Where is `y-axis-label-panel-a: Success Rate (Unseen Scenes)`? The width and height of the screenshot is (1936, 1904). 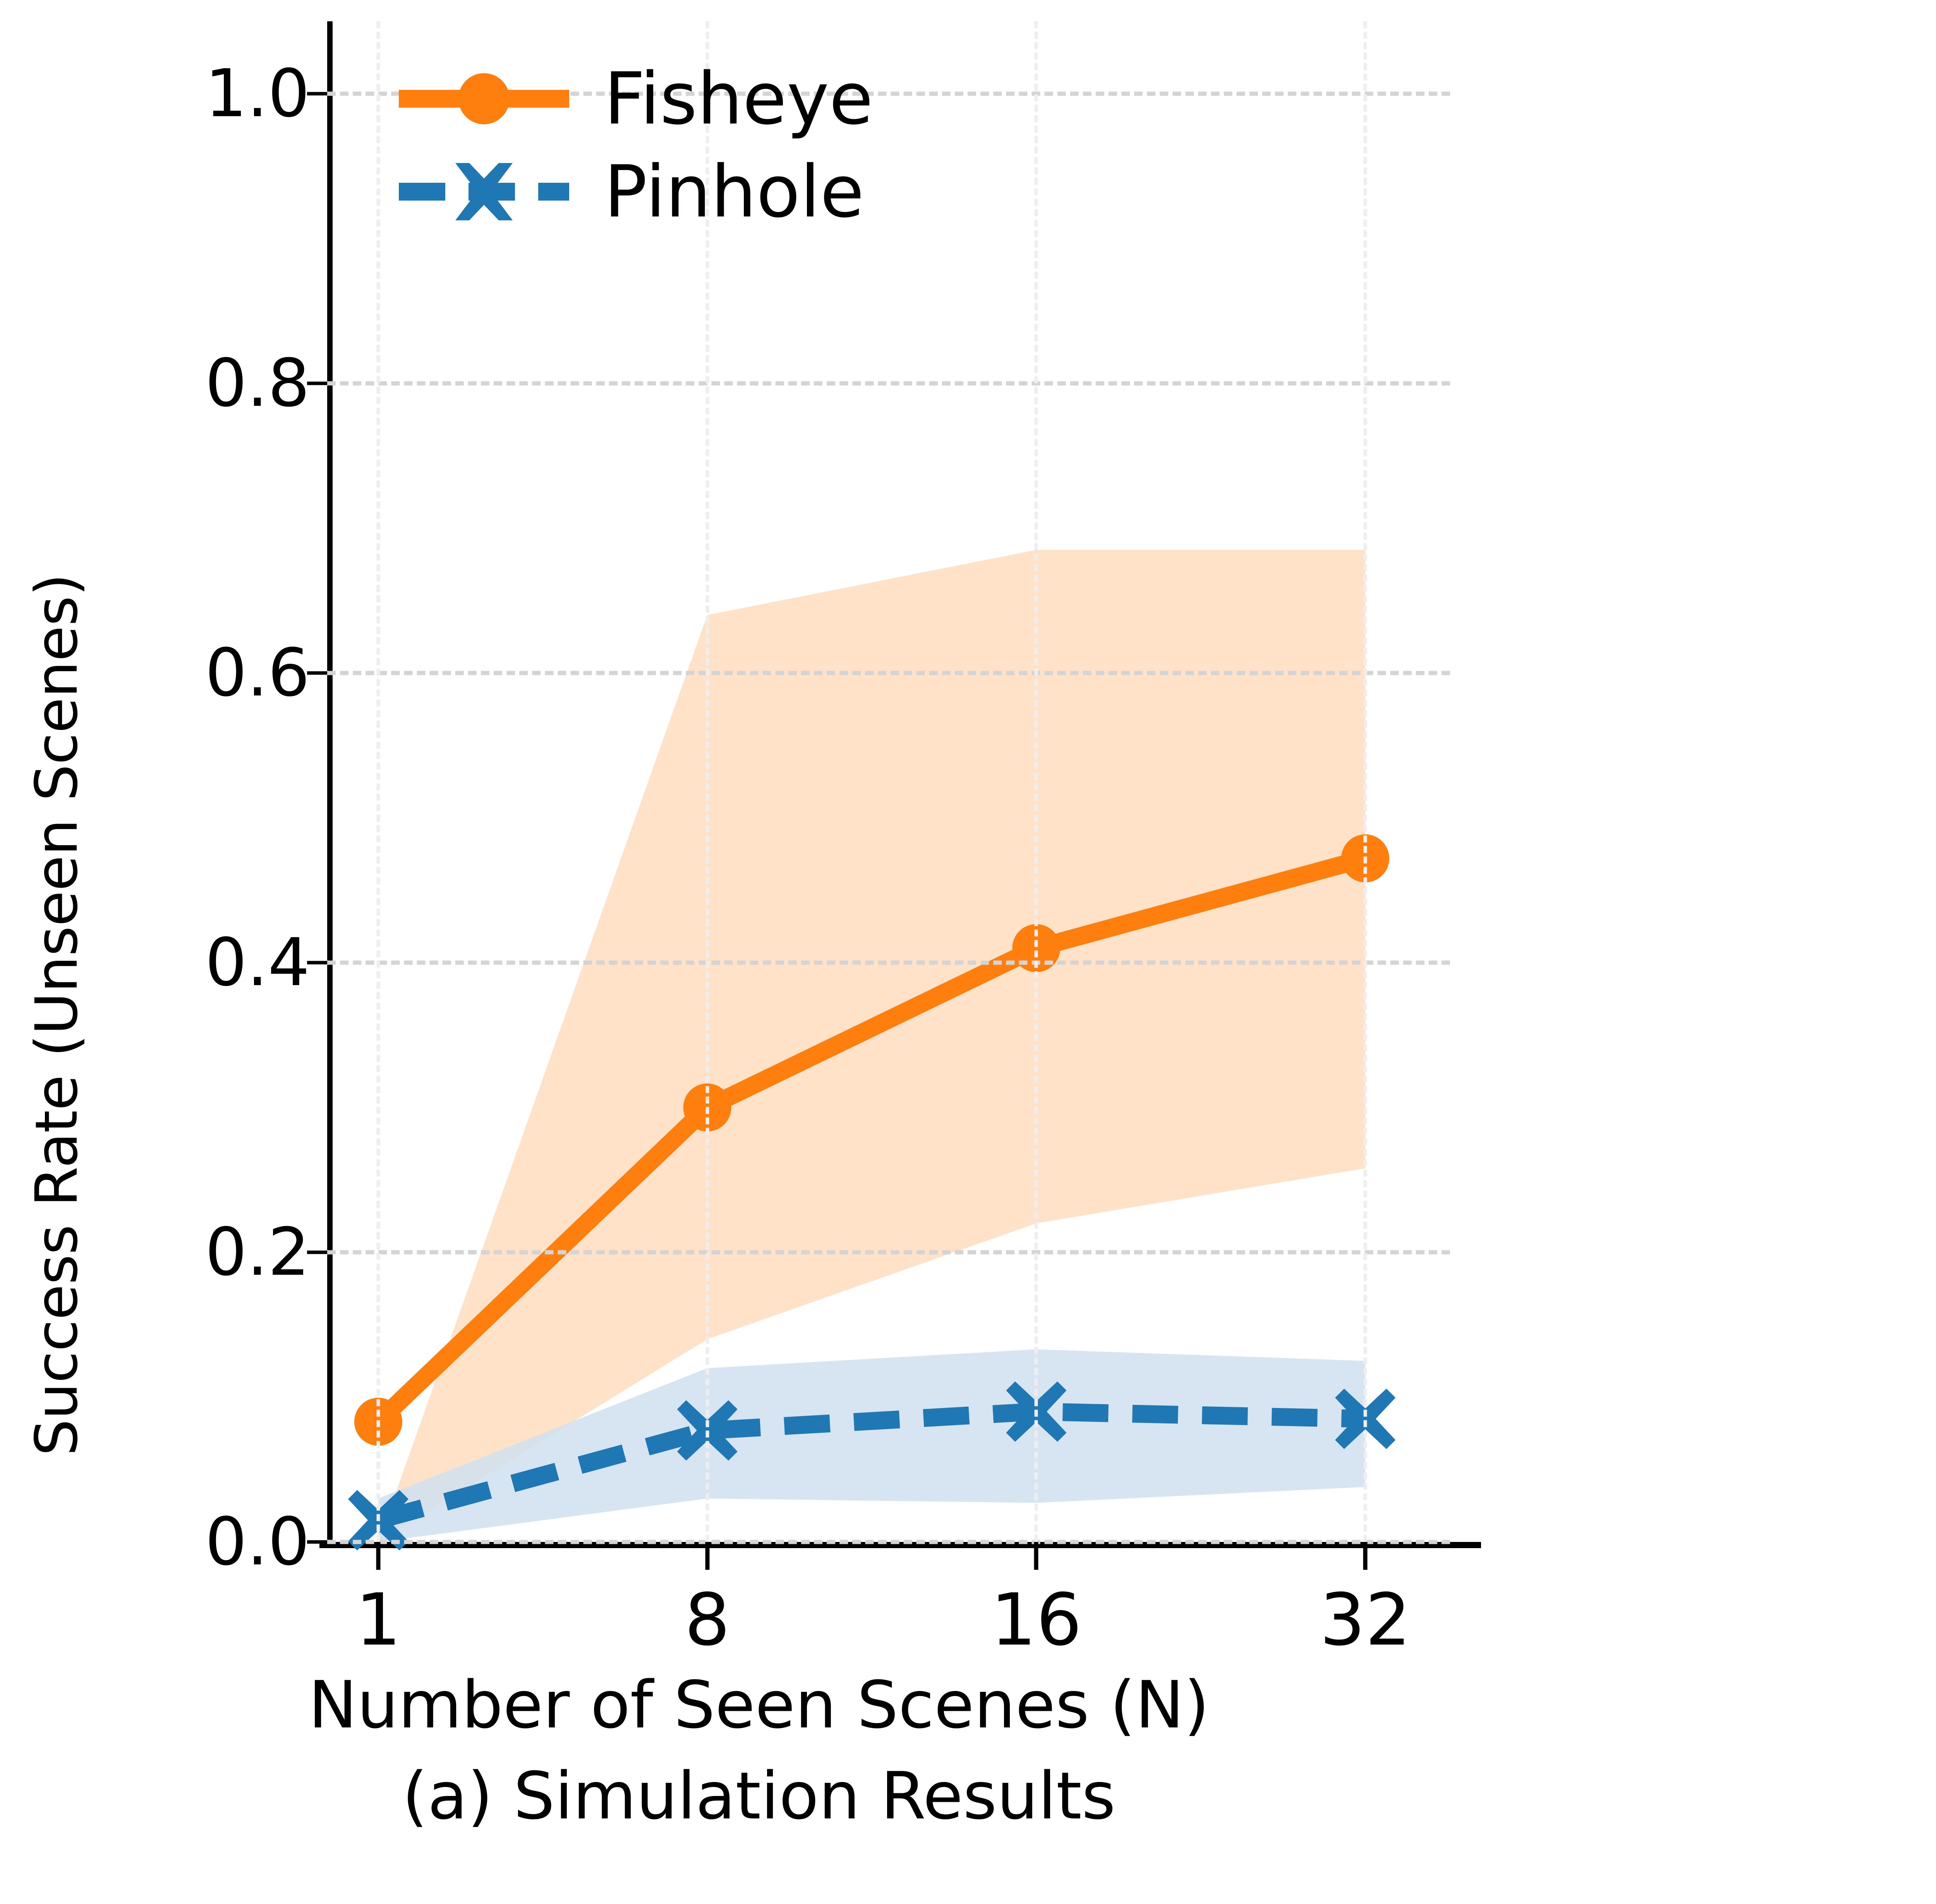 y-axis-label-panel-a: Success Rate (Unseen Scenes) is located at coordinates (57, 1015).